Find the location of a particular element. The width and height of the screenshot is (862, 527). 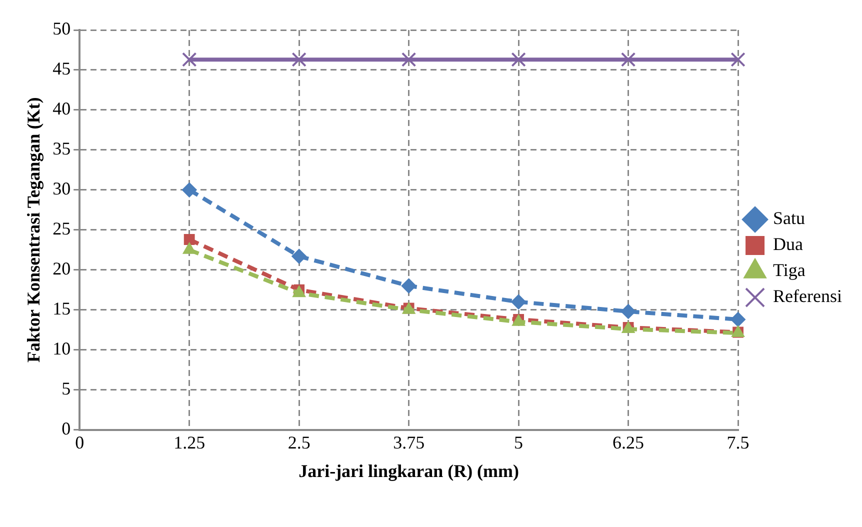

x-tick-label: 2.5 is located at coordinates (299, 442).